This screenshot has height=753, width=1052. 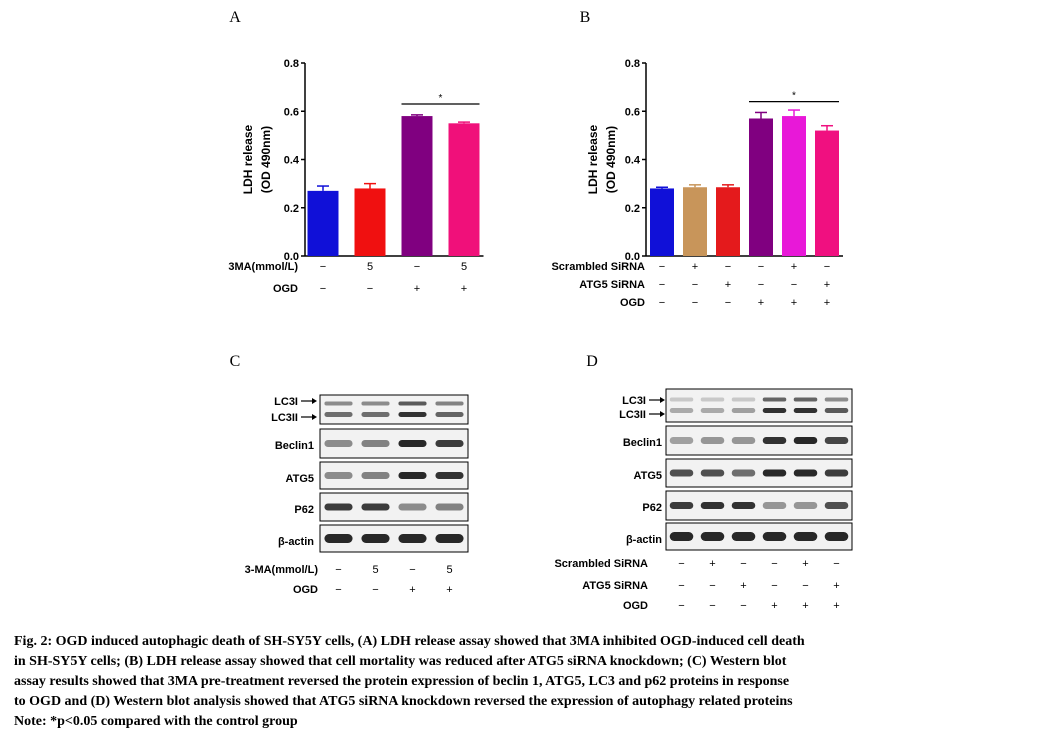 I want to click on panel-b-condition-name: ATG5 SiRNA, so click(x=612, y=285).